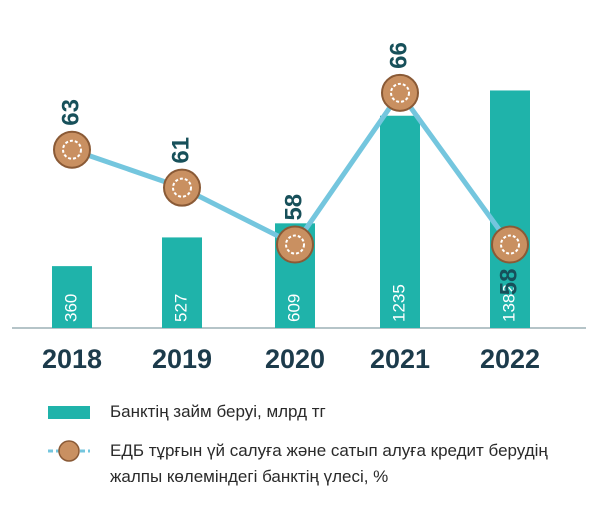  What do you see at coordinates (293, 308) in the screenshot?
I see `bar-value-label: 609` at bounding box center [293, 308].